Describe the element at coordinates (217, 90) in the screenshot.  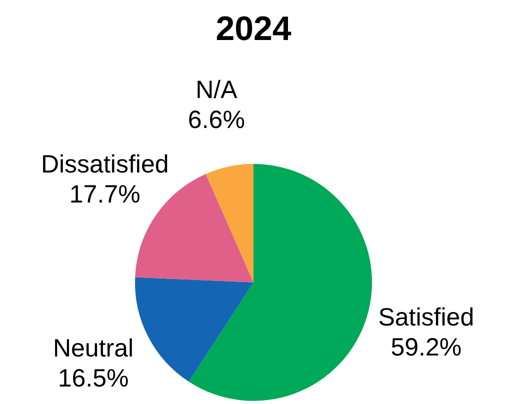
I see `slice-label: N/A` at that location.